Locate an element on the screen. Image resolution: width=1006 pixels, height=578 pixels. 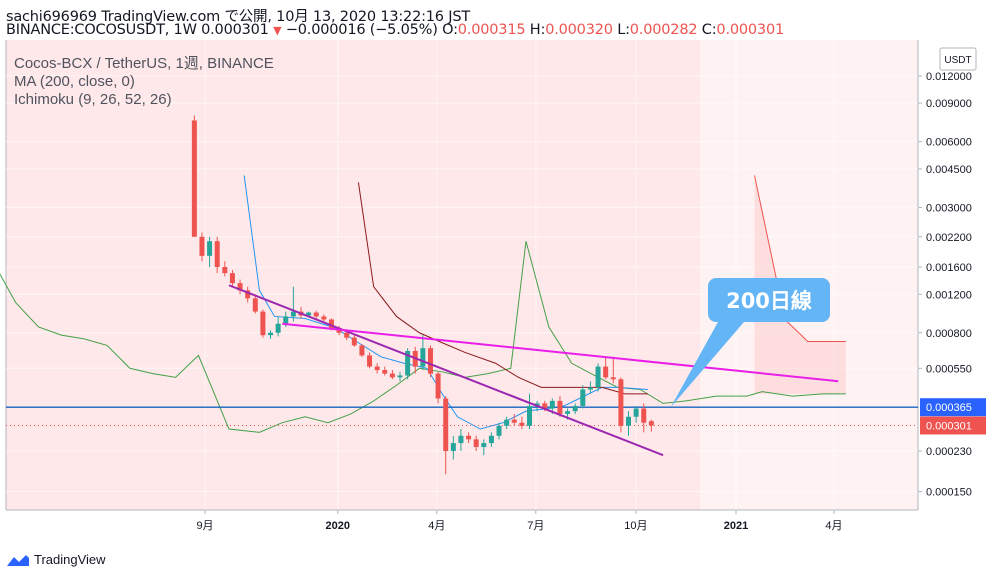
symbol-info: BINANCE:COCOSUSDT, 1W 0.000301 is located at coordinates (137, 30).